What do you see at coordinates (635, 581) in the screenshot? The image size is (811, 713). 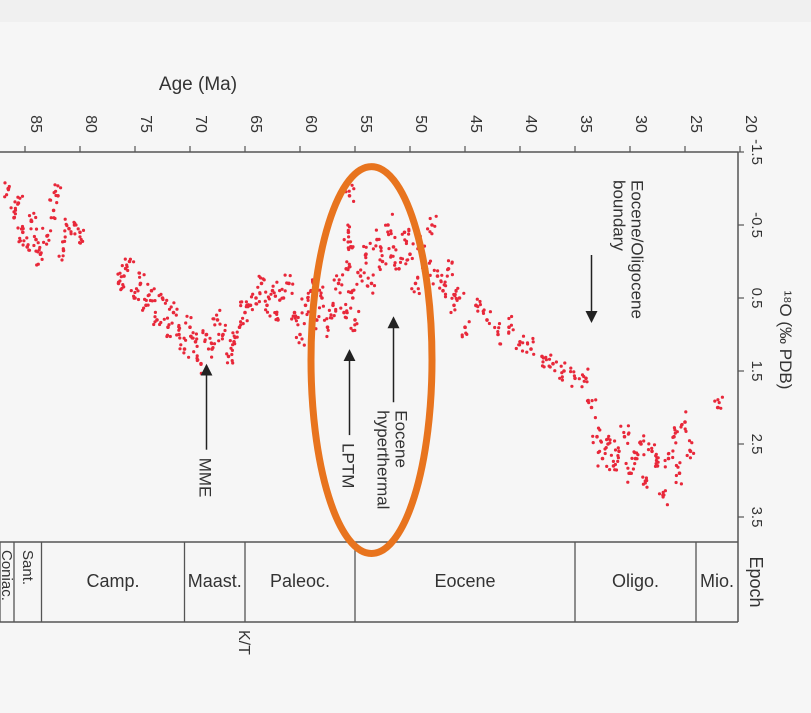 I see `epoch-label: Oligo.` at bounding box center [635, 581].